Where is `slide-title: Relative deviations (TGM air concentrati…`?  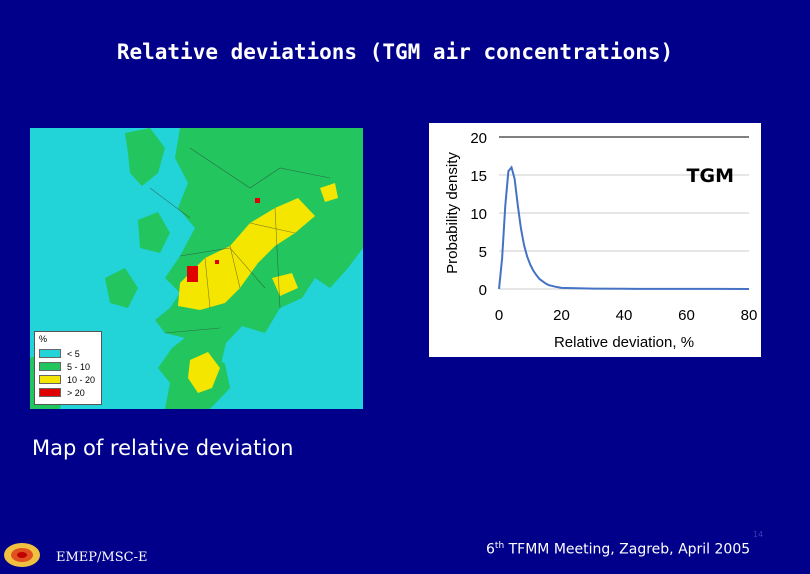
slide-title: Relative deviations (TGM air concentrati… is located at coordinates (395, 52).